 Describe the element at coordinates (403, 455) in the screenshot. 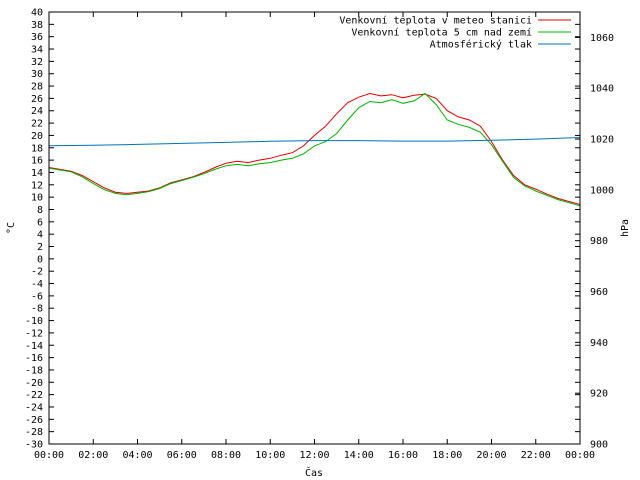

I see `x-tick-label: 16:00` at that location.